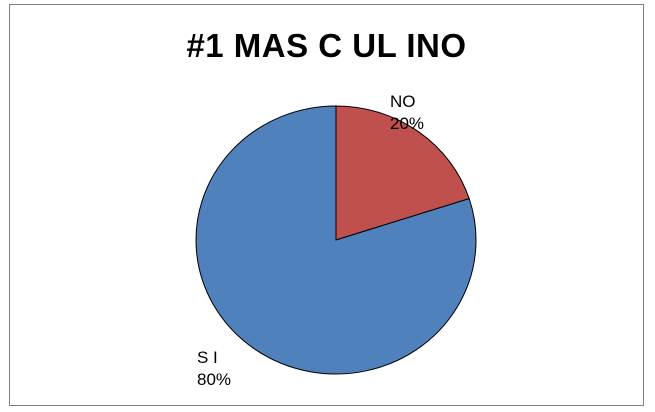 Image resolution: width=655 pixels, height=412 pixels. Describe the element at coordinates (402, 173) in the screenshot. I see `pie-slice-no` at that location.